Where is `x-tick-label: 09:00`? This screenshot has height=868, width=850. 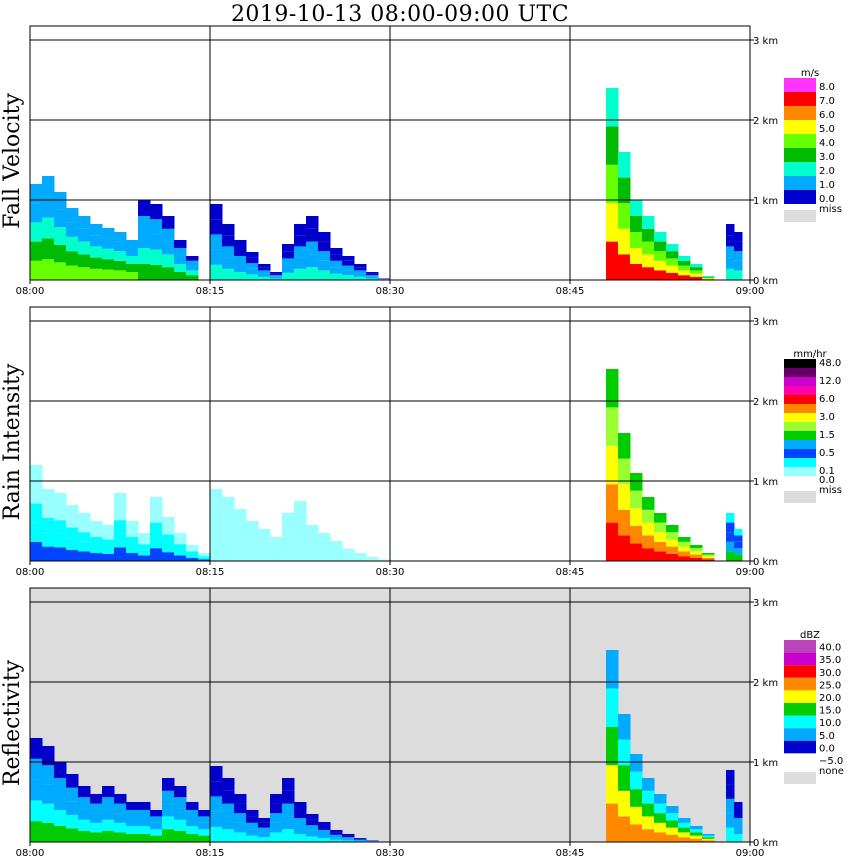
x-tick-label: 09:00 is located at coordinates (750, 572).